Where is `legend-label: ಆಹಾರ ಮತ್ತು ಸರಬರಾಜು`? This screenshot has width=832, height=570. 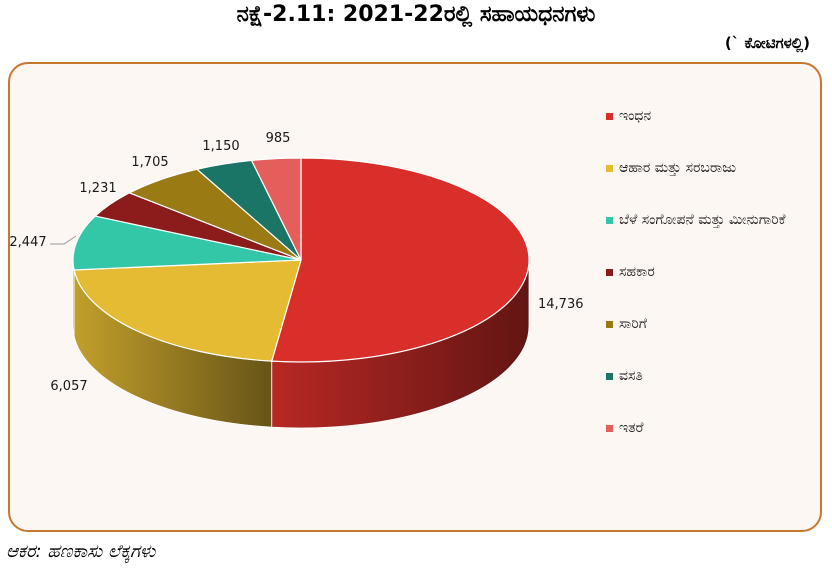
legend-label: ಆಹಾರ ಮತ್ತು ಸರಬರಾಜು is located at coordinates (678, 168).